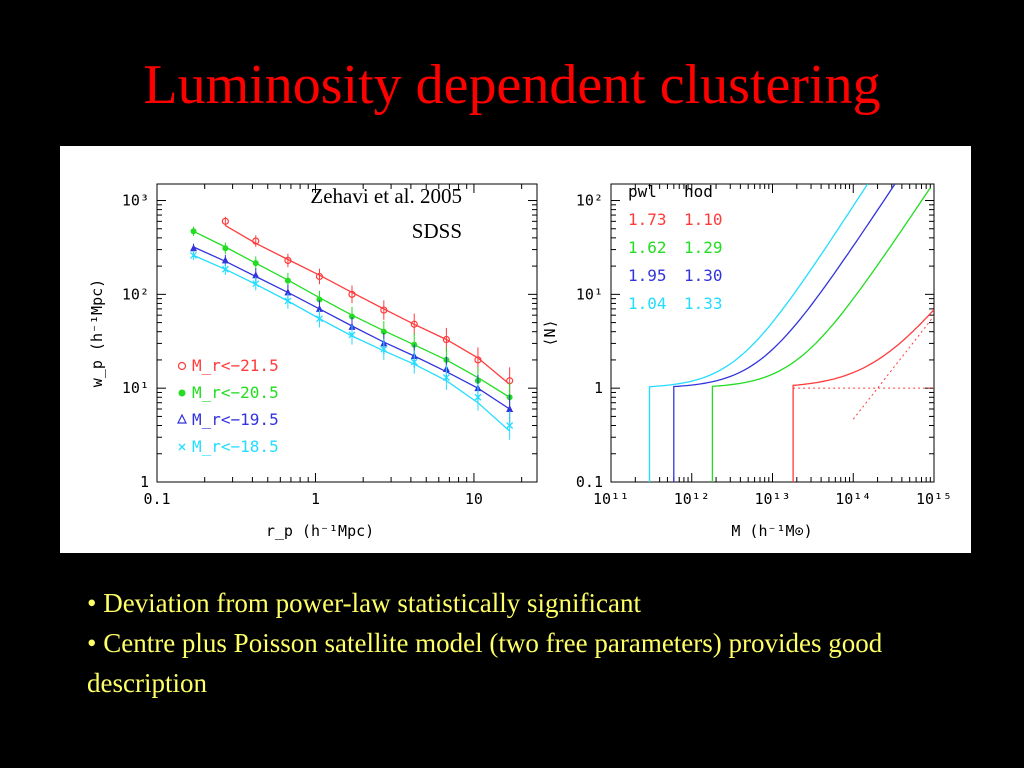 The height and width of the screenshot is (768, 1024). I want to click on left-chart-frame, so click(347, 333).